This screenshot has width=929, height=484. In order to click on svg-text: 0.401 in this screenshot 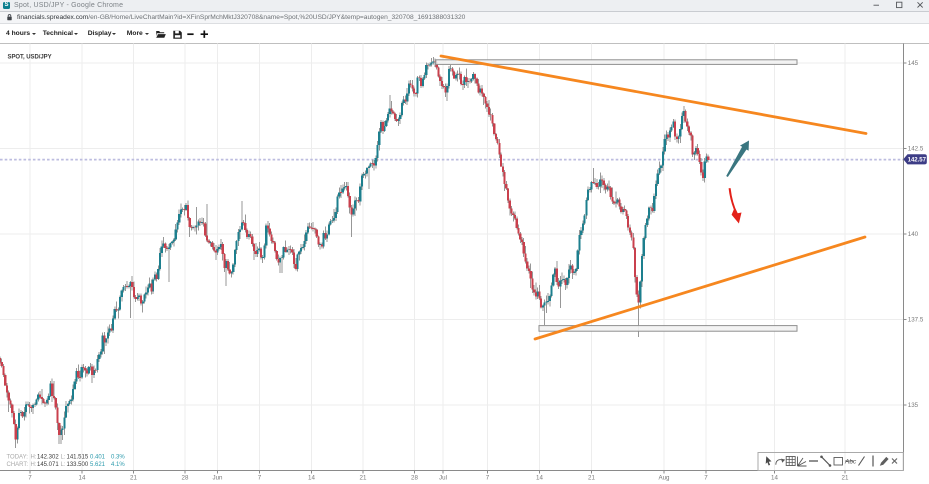, I will do `click(98, 458)`.